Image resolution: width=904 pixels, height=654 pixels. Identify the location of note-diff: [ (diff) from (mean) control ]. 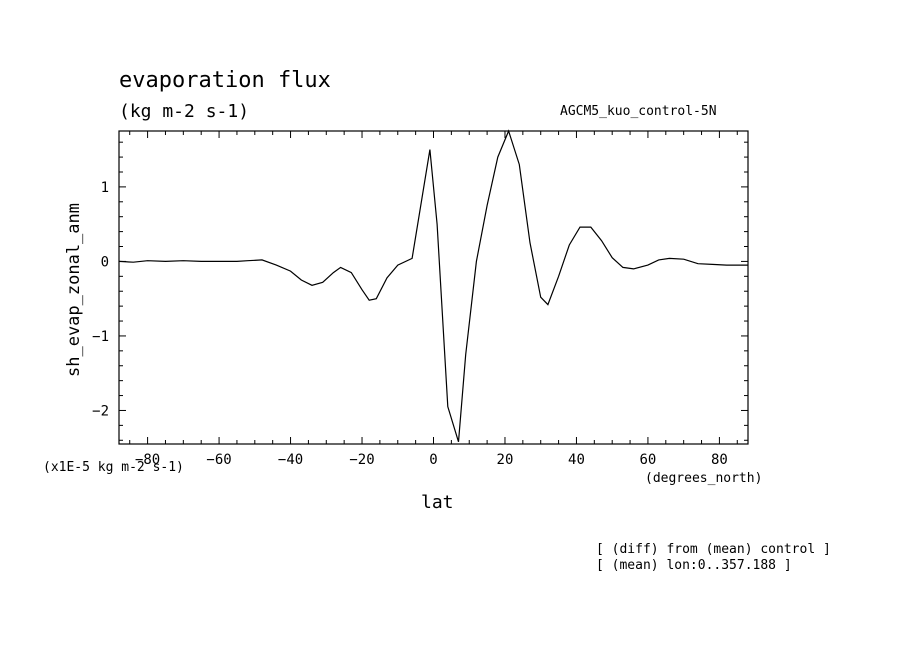
(713, 549).